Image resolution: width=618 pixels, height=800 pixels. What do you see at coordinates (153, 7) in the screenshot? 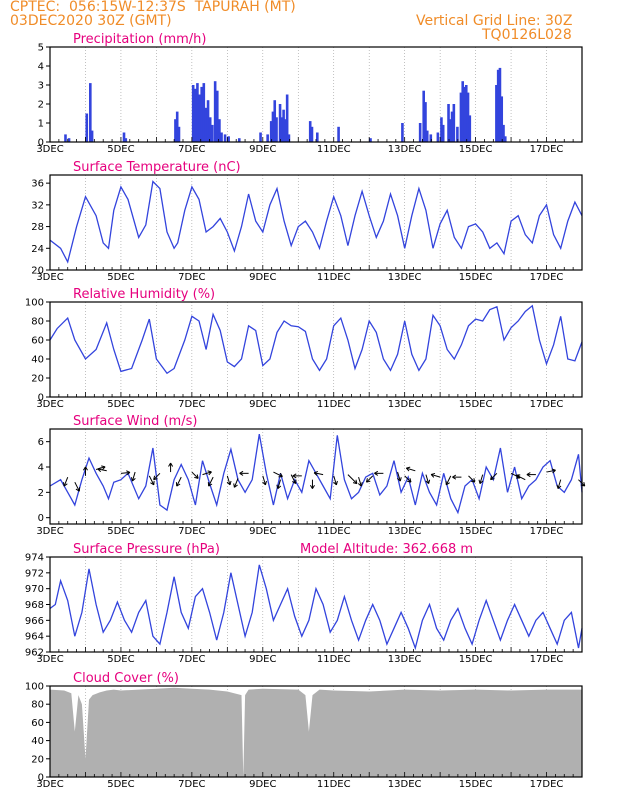
I see `header-station: CPTEC: 056:15W-12:37S TAPURAH (MT)` at bounding box center [153, 7].